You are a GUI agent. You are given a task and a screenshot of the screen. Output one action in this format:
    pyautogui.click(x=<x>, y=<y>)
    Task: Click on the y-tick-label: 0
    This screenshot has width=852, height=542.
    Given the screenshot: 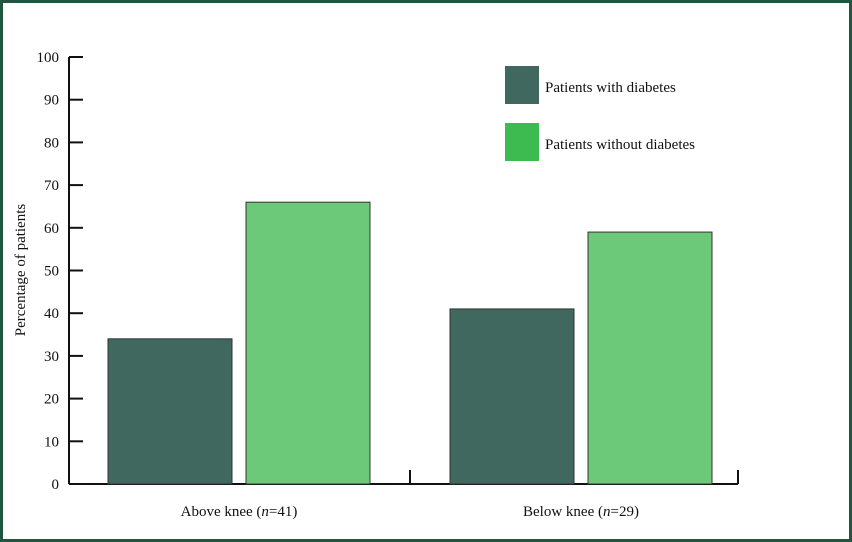 What is the action you would take?
    pyautogui.click(x=56, y=485)
    